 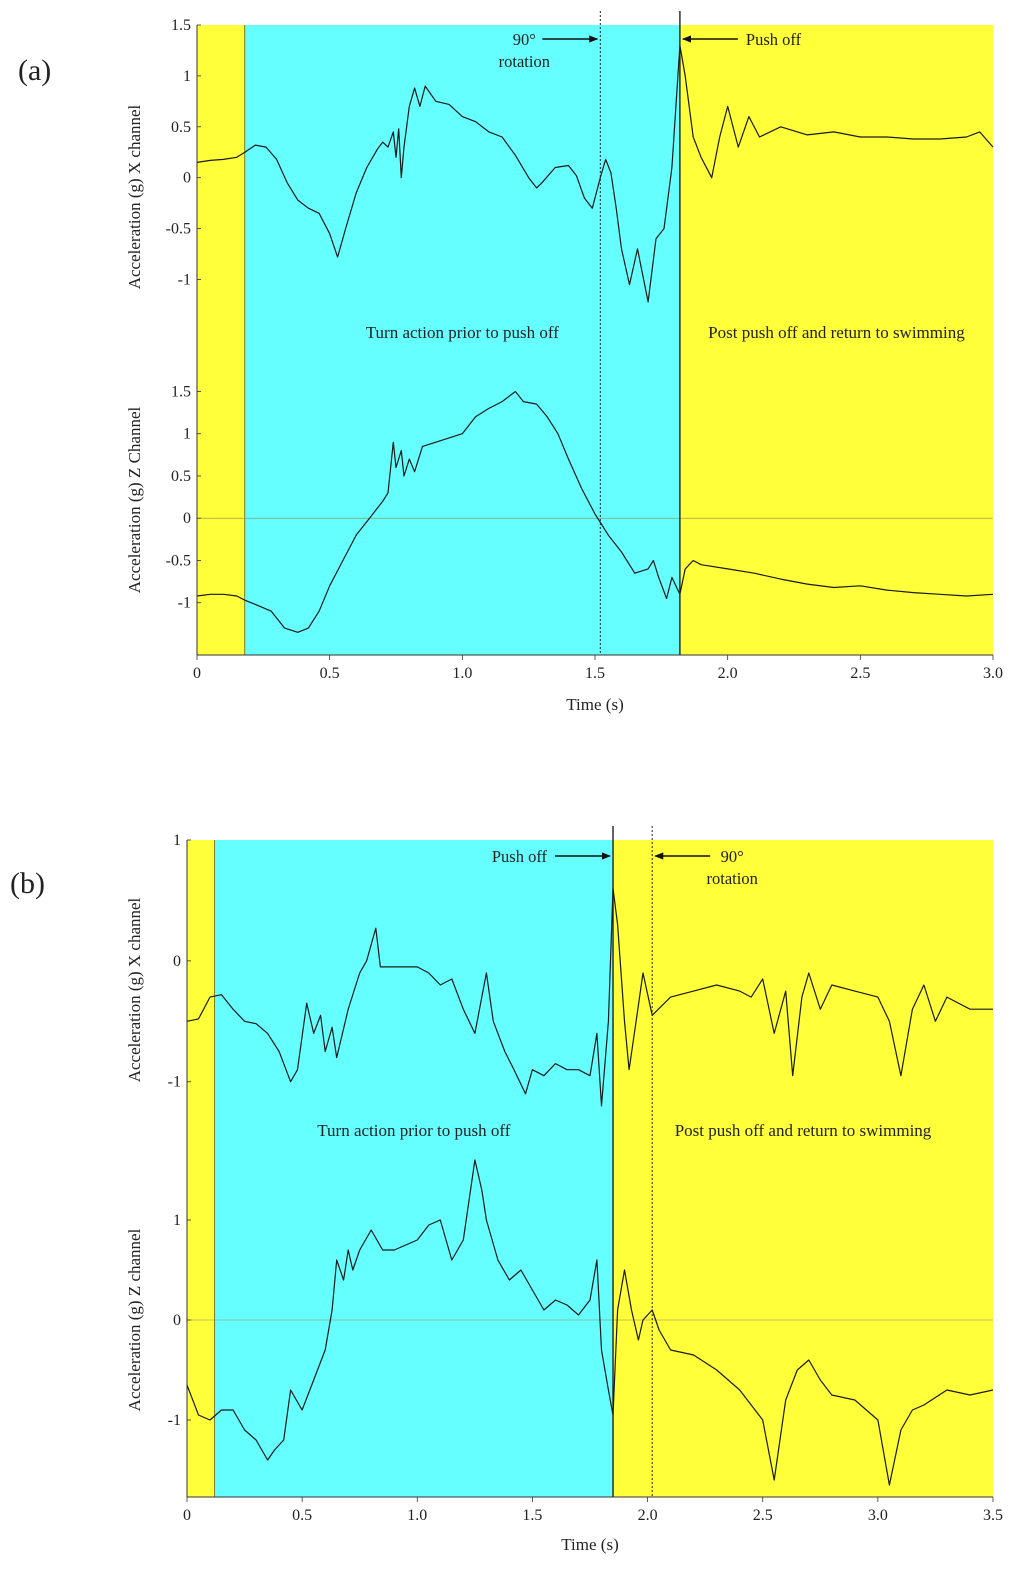 I want to click on region-post, so click(x=836, y=340).